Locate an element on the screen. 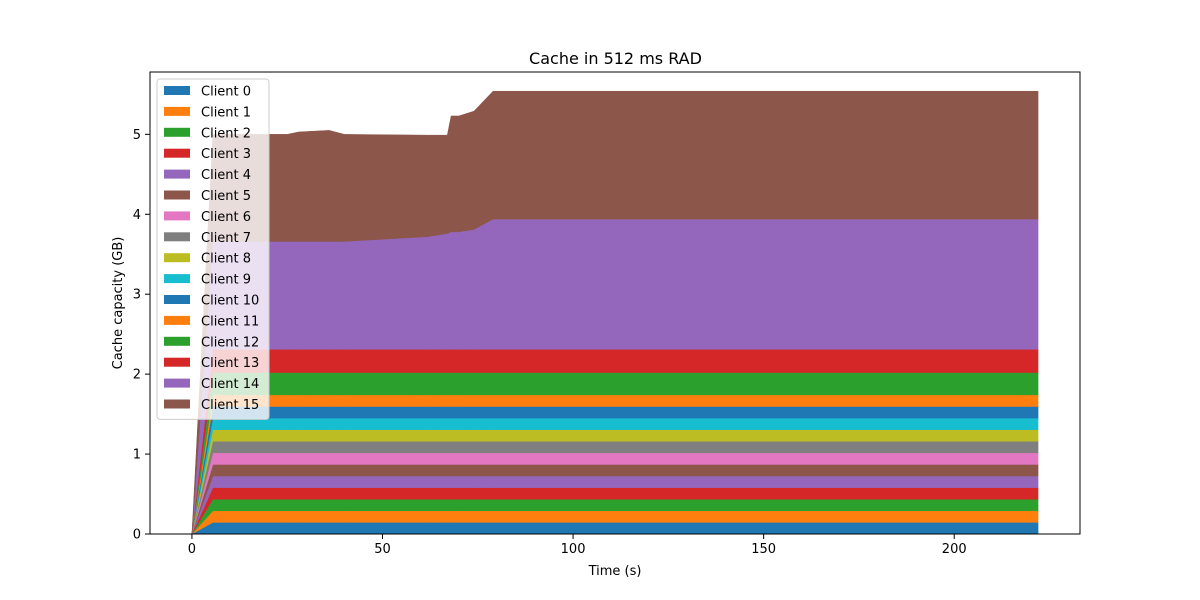  x-axis-label: Time (s) is located at coordinates (615, 571).